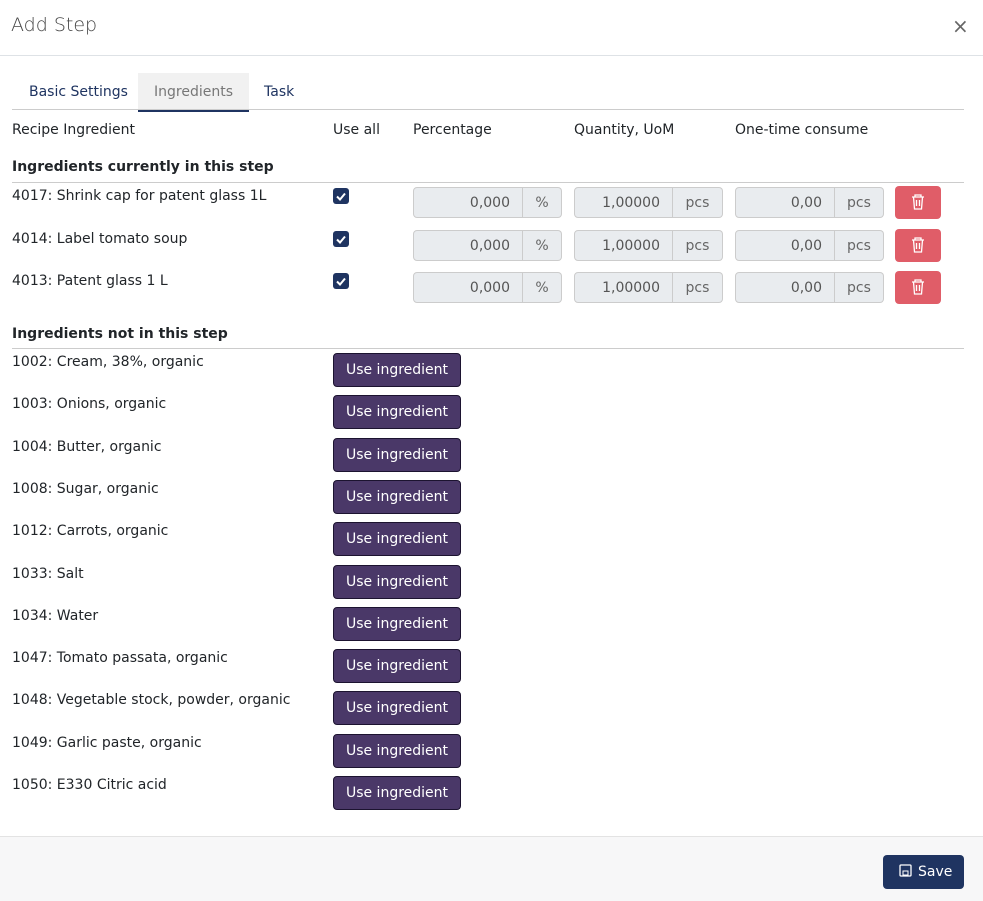  What do you see at coordinates (139, 196) in the screenshot?
I see `ingredient-name: 4017: Shrink cap for patent glass 1L` at bounding box center [139, 196].